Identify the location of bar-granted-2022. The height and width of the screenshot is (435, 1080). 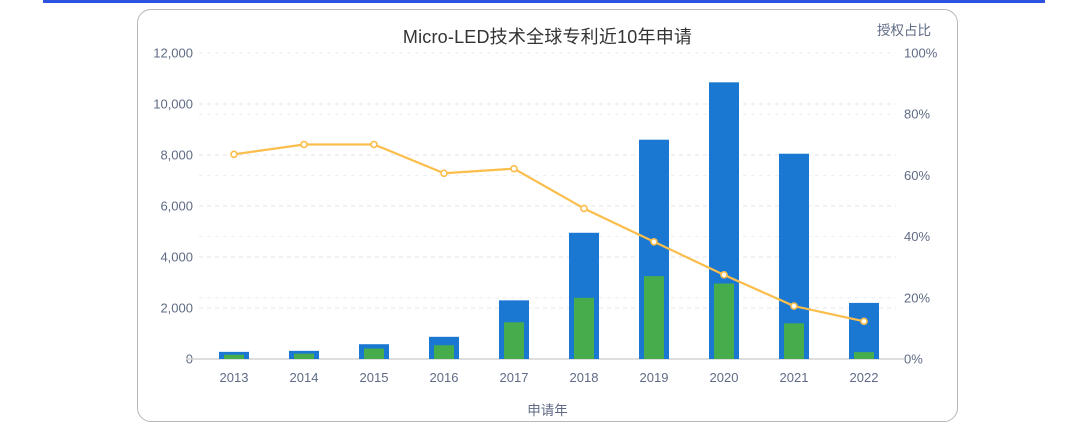
(864, 355).